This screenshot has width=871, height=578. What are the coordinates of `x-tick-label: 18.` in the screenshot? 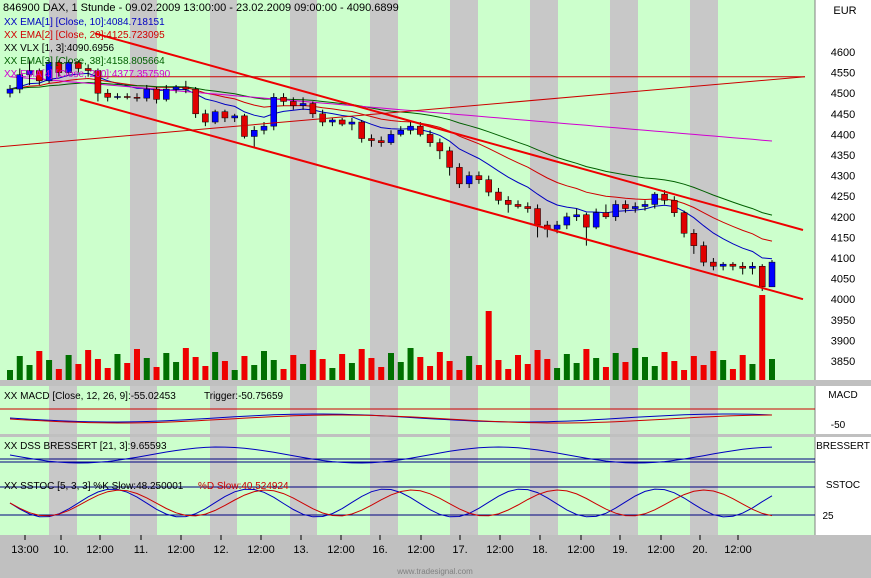 It's located at (539, 550).